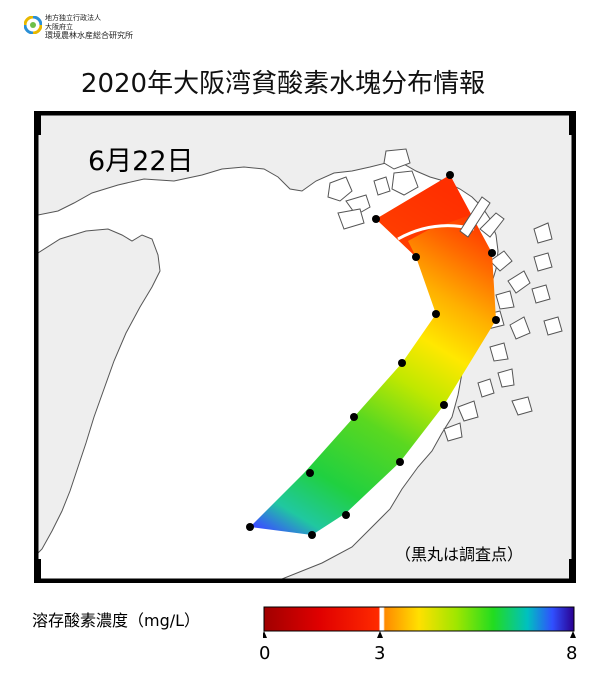 Image resolution: width=605 pixels, height=680 pixels. What do you see at coordinates (283, 84) in the screenshot?
I see `page-title: 2020年大阪湾貧酸素水塊分布情報` at bounding box center [283, 84].